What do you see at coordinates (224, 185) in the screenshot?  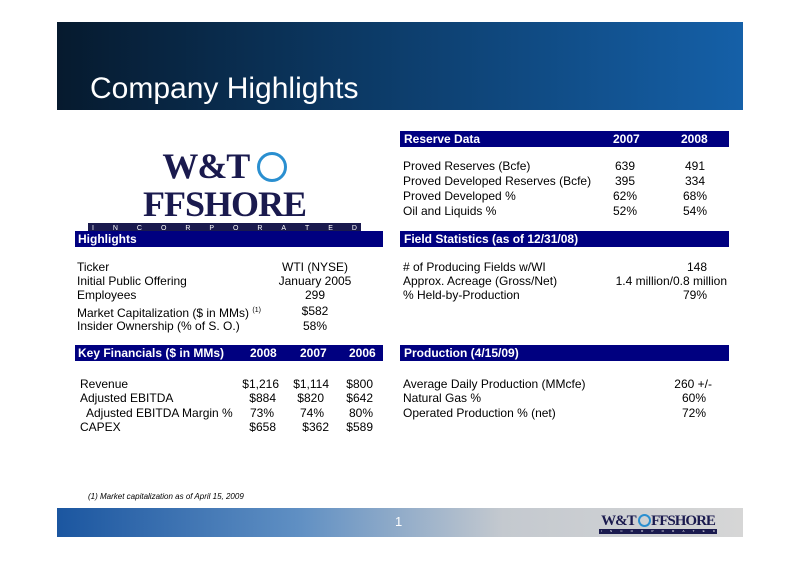 I see `logo-wordmark: W&T FFSHORE` at bounding box center [224, 185].